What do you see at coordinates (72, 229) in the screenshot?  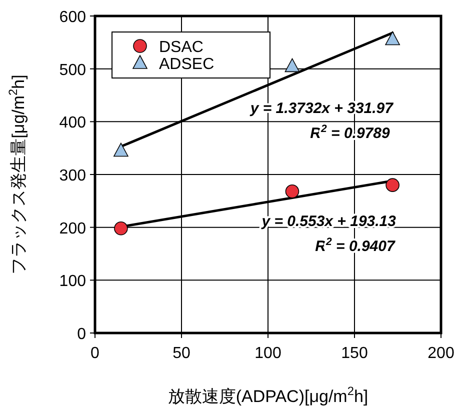 I see `y-tick-label: 200` at bounding box center [72, 229].